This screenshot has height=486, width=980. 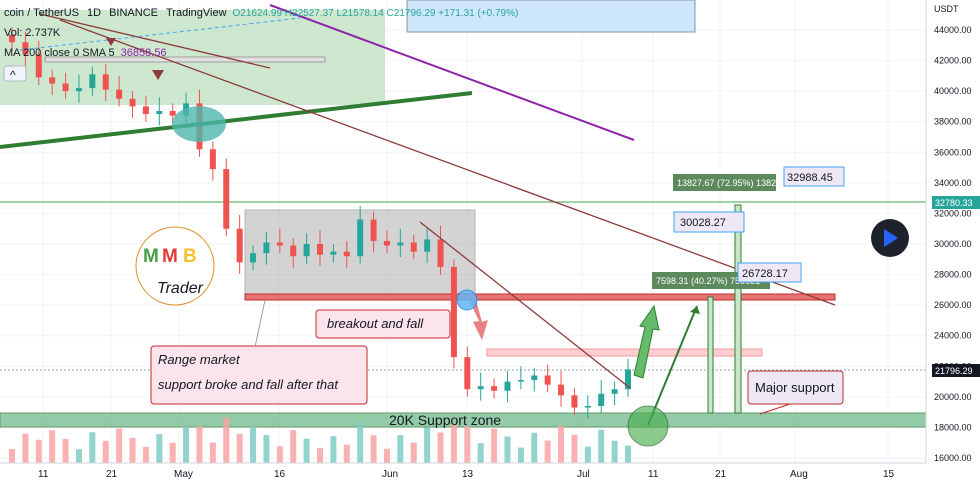 What do you see at coordinates (814, 176) in the screenshot?
I see `target-label-1: 32988.45` at bounding box center [814, 176].